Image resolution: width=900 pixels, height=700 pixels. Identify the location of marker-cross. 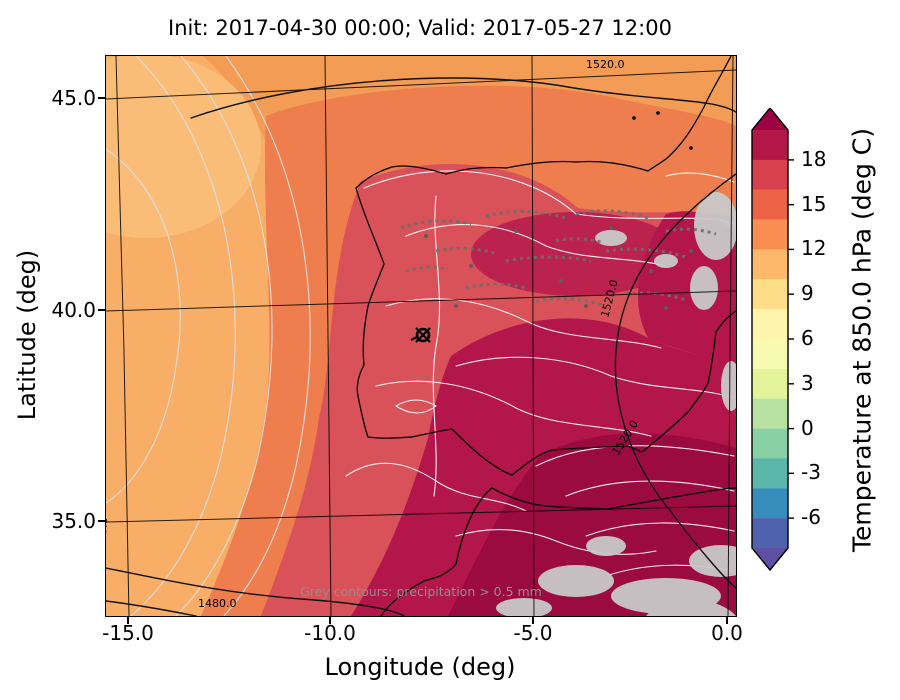
(423, 335).